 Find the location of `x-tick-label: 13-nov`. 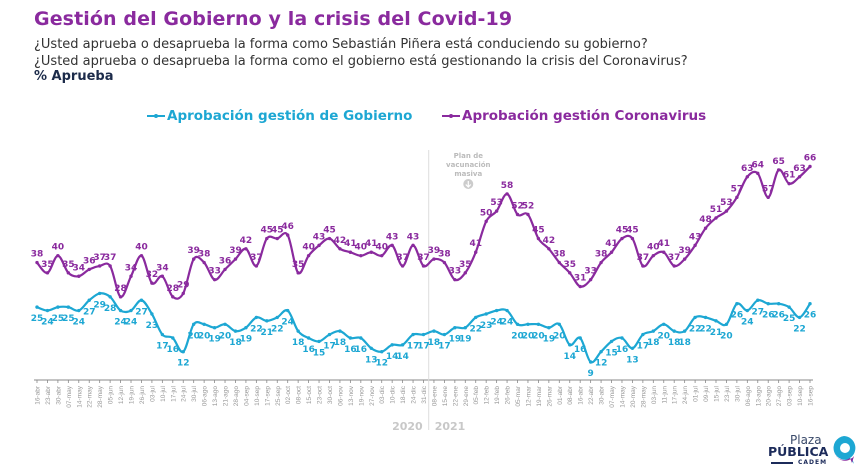

x-tick-label: 13-nov is located at coordinates (351, 395).